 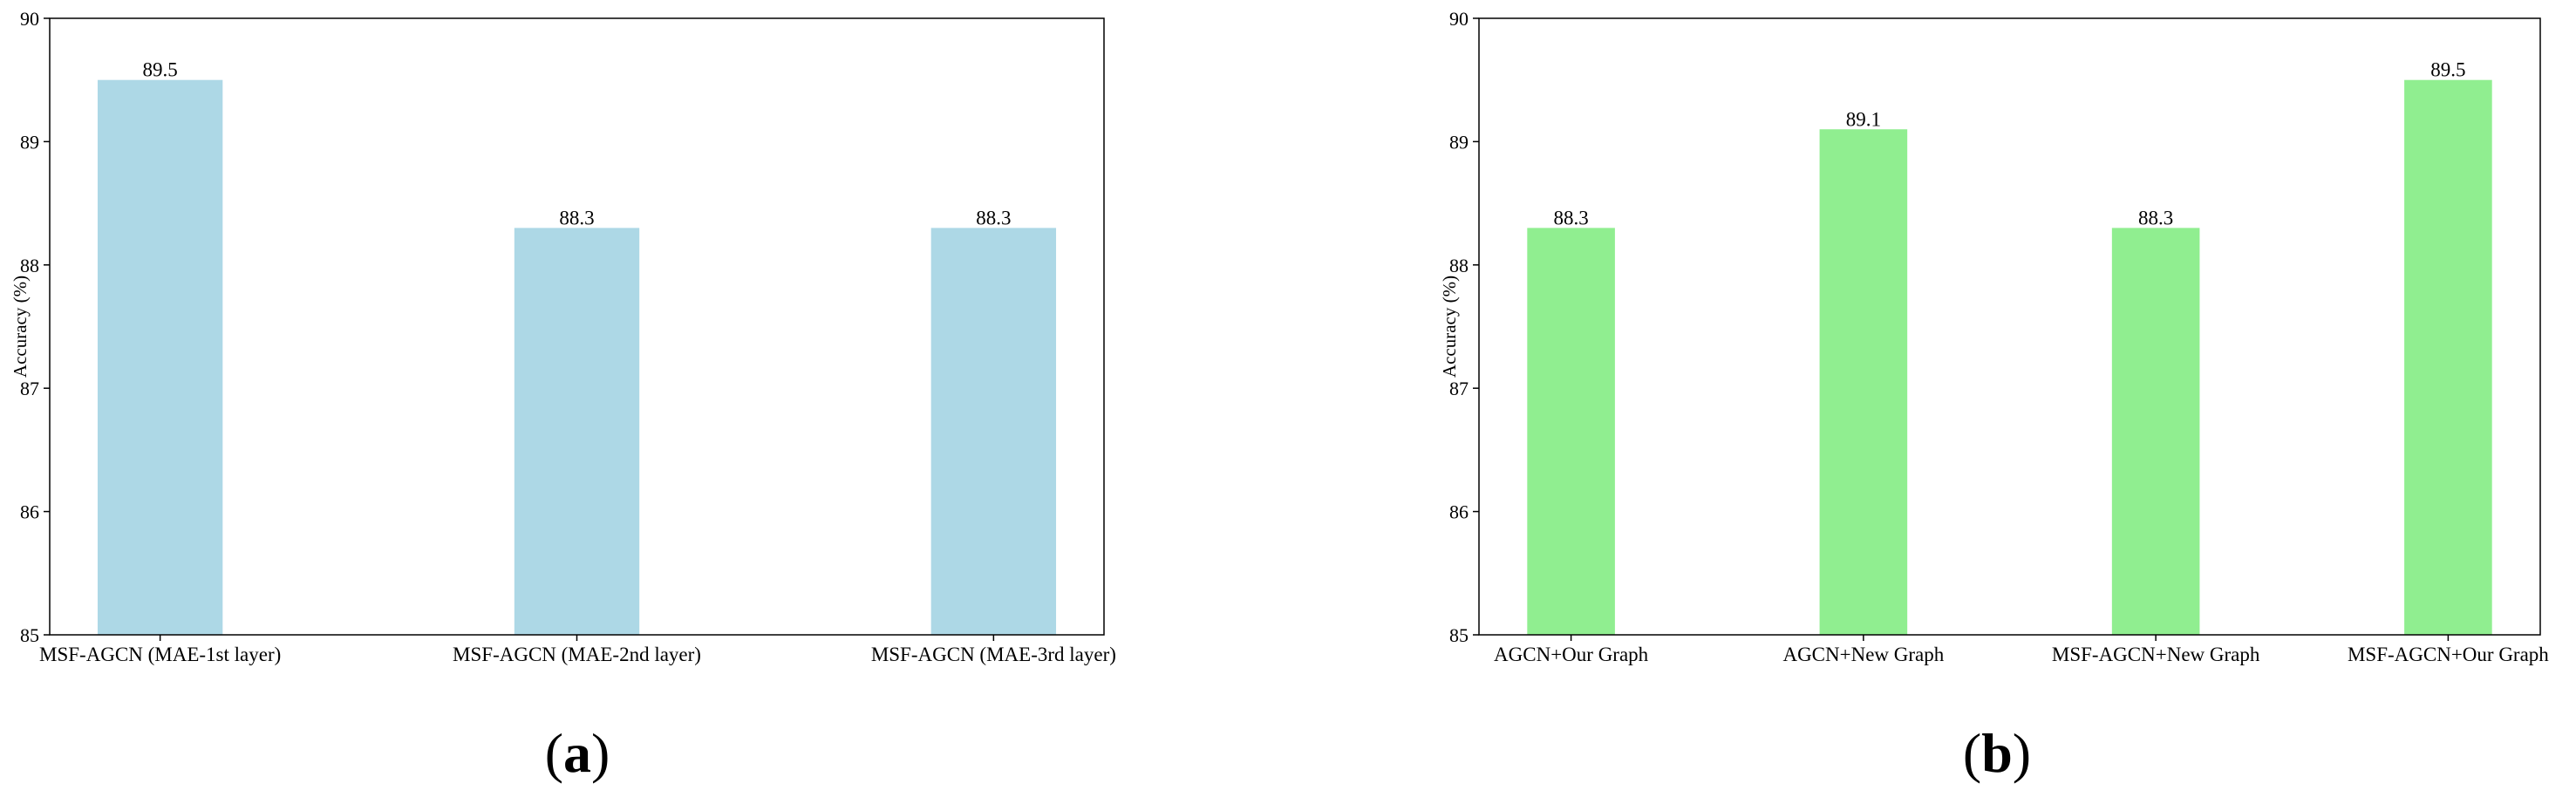 I want to click on x-tick-label: AGCN+Our Graph, so click(x=1572, y=654).